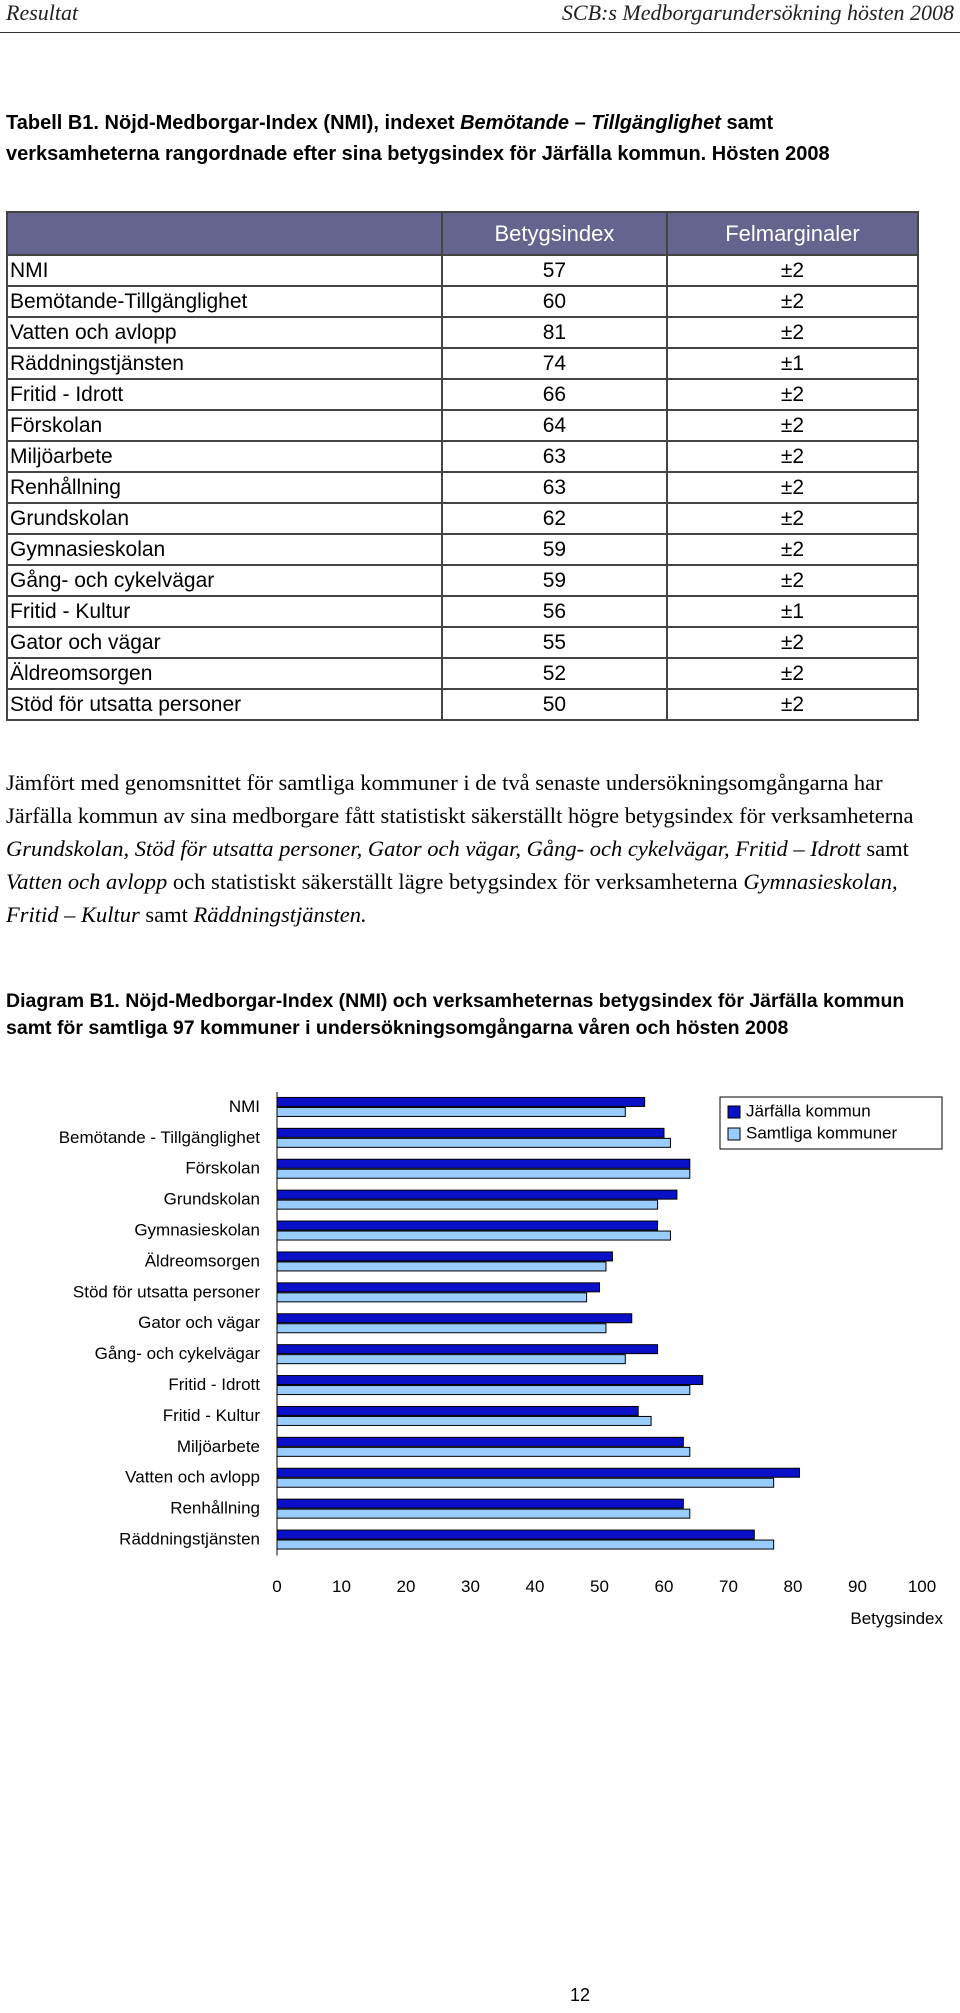 The width and height of the screenshot is (960, 2013). What do you see at coordinates (224, 456) in the screenshot?
I see `table-cell: Miljöarbete` at bounding box center [224, 456].